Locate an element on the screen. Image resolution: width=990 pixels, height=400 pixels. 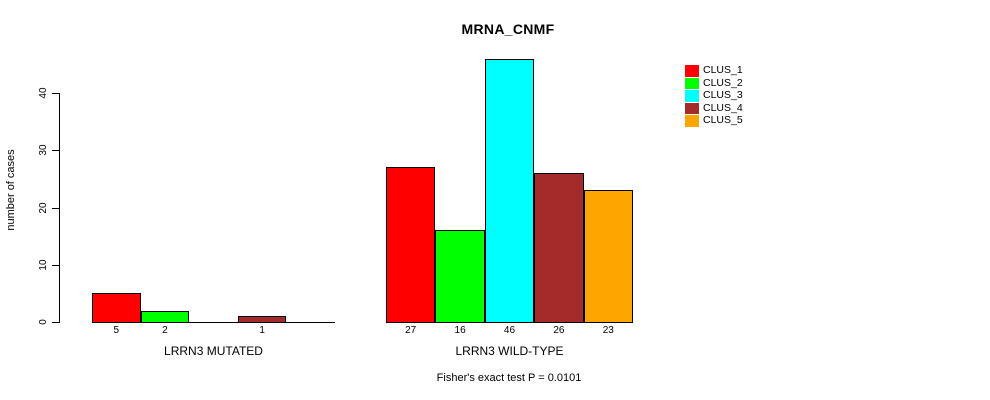
y-tick-label: 30 is located at coordinates (43, 150).